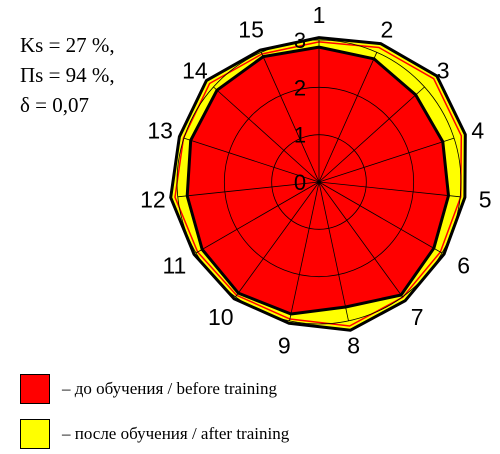 The image size is (500, 454). Describe the element at coordinates (174, 266) in the screenshot. I see `category-label-11: 11` at that location.